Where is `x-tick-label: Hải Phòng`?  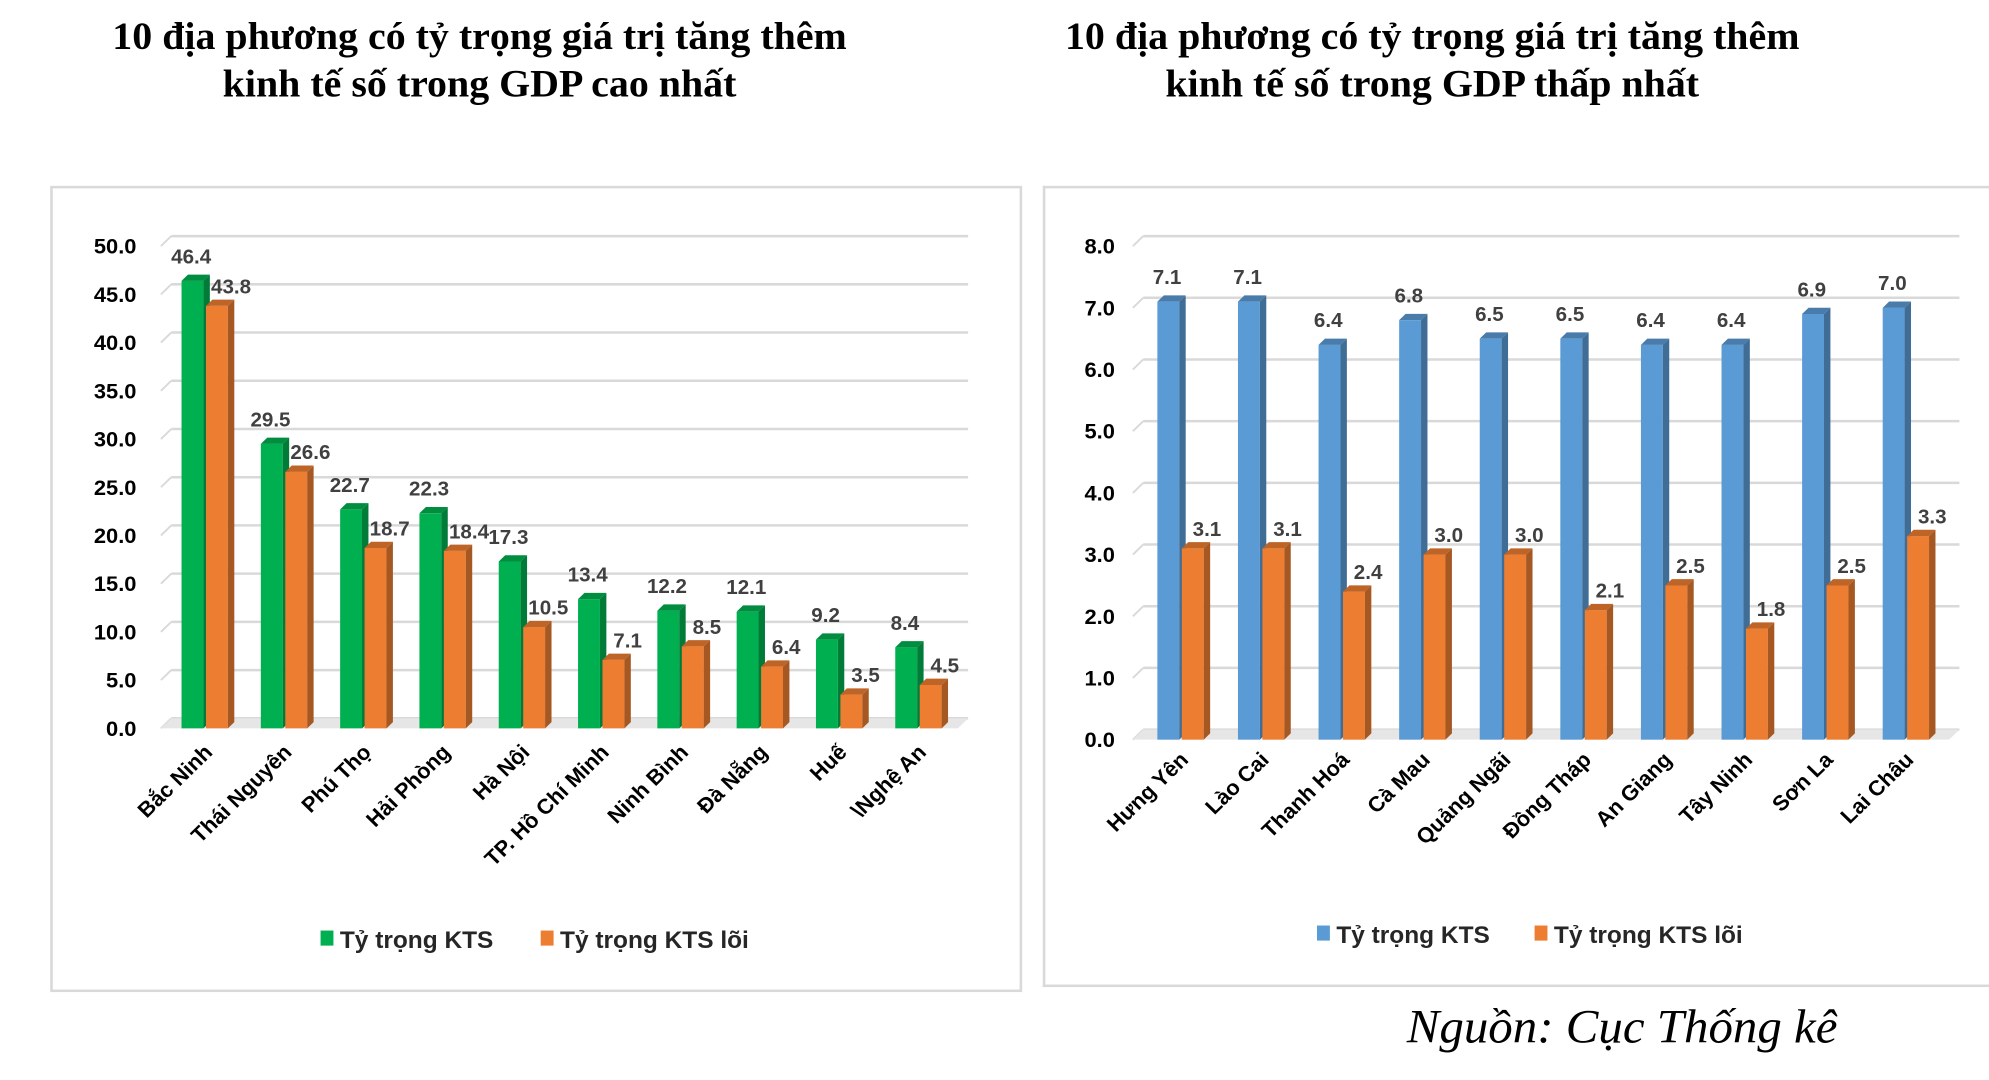 x-tick-label: Hải Phòng is located at coordinates (408, 786).